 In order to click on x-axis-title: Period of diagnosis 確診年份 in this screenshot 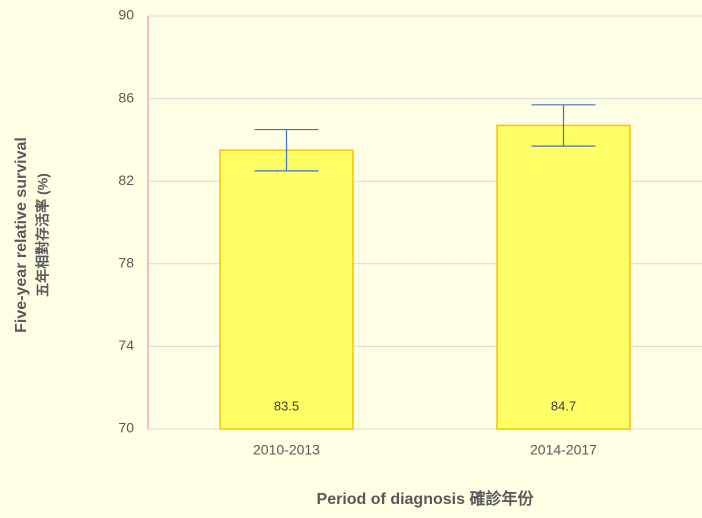, I will do `click(426, 498)`.